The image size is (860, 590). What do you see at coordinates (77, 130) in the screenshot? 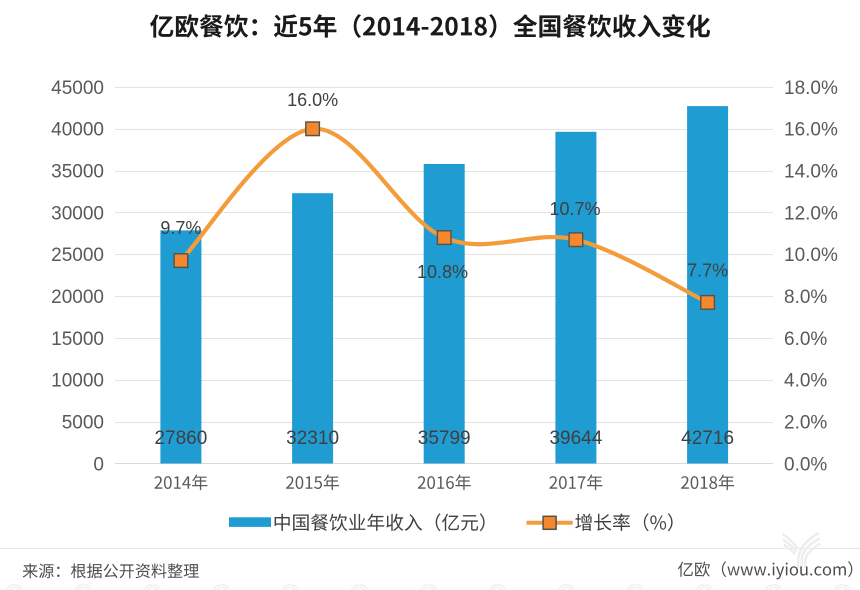
I see `svg-text: 40000` at bounding box center [77, 130].